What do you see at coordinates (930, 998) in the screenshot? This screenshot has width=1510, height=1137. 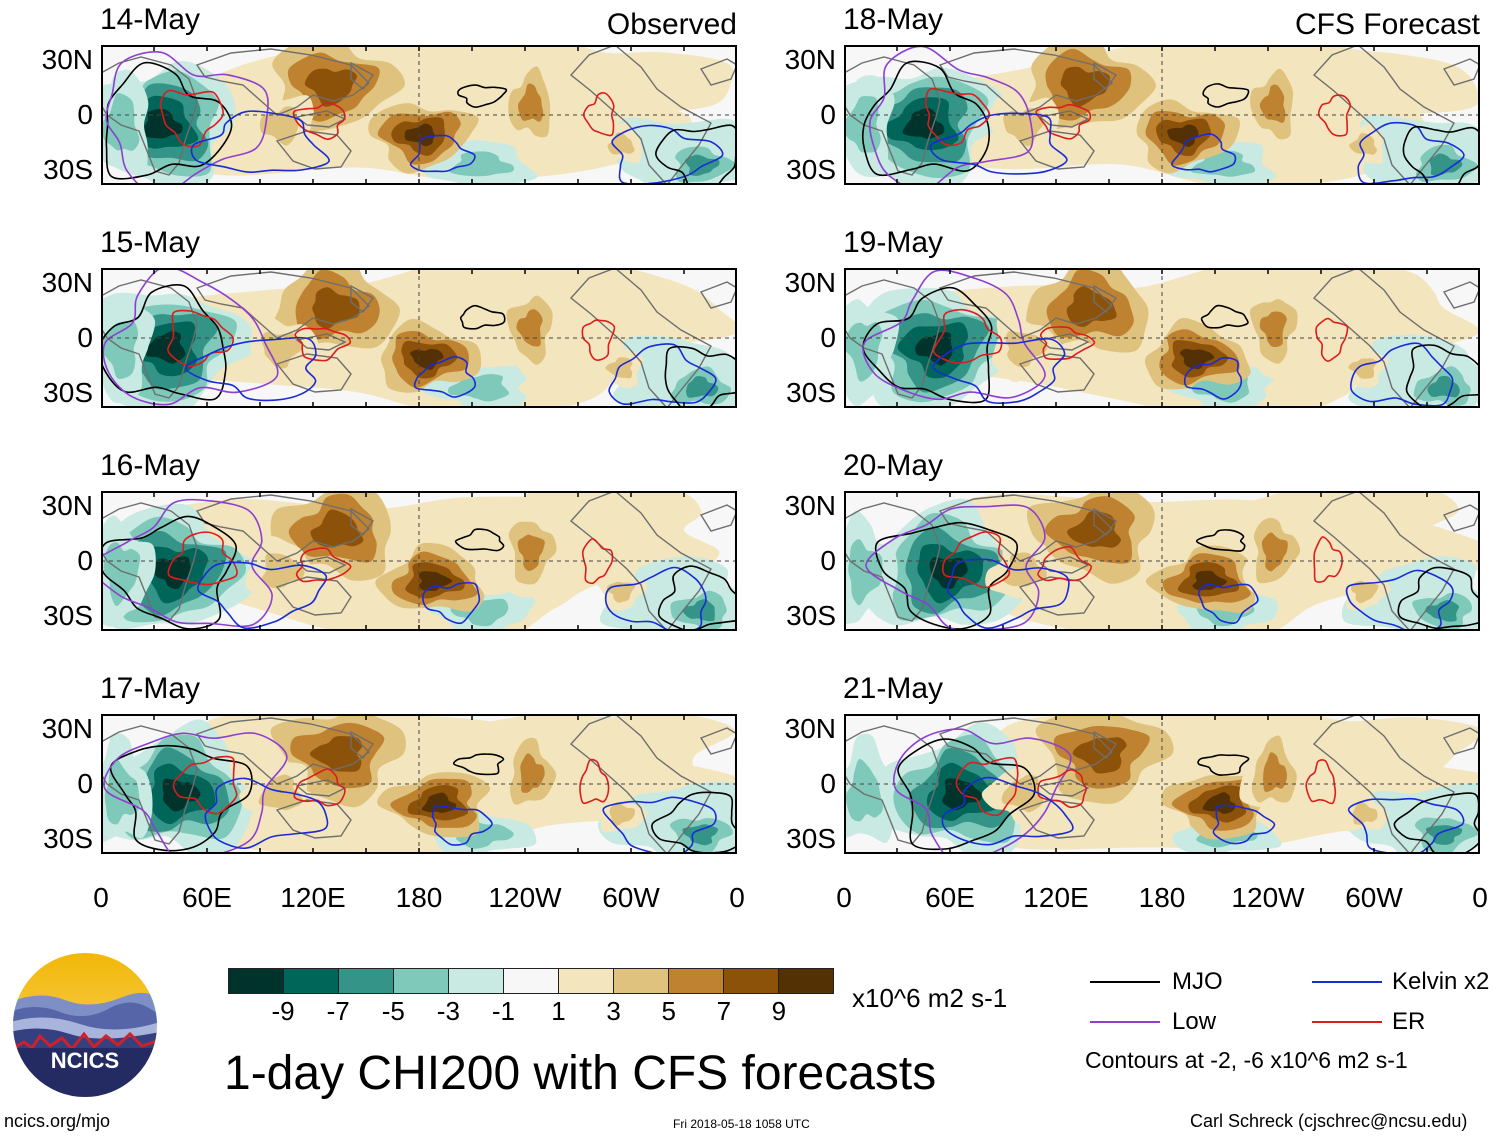 I see `colorbar-units: x10^6 m2 s-1` at bounding box center [930, 998].